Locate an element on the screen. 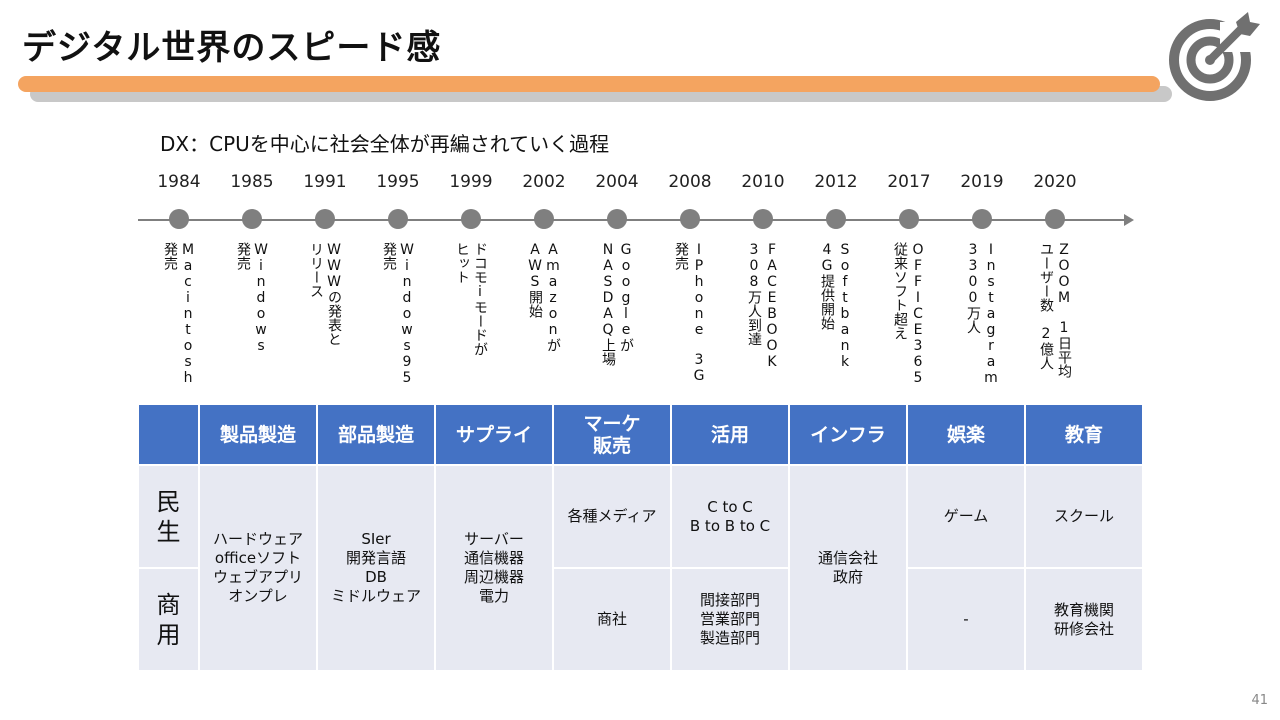  cell-supply: サーバー 通信機器 周辺機器 電力 is located at coordinates (494, 568).